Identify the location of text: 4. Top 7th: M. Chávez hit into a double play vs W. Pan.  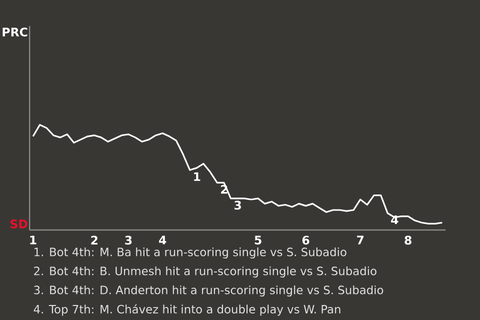
(187, 310).